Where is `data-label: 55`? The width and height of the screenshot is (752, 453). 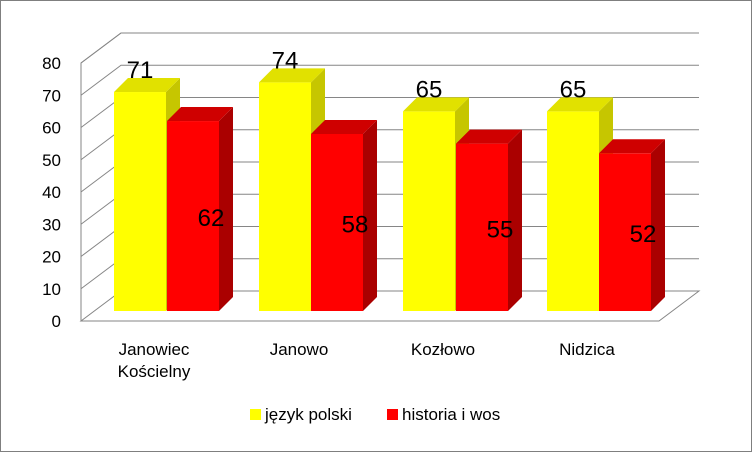
data-label: 55 is located at coordinates (500, 229).